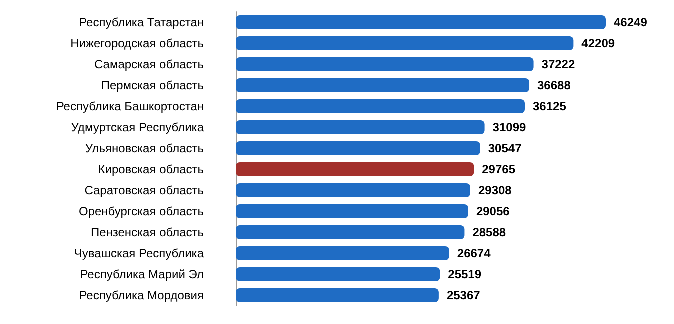 Image resolution: width=674 pixels, height=324 pixels. Describe the element at coordinates (493, 211) in the screenshot. I see `data-label: 29056` at that location.